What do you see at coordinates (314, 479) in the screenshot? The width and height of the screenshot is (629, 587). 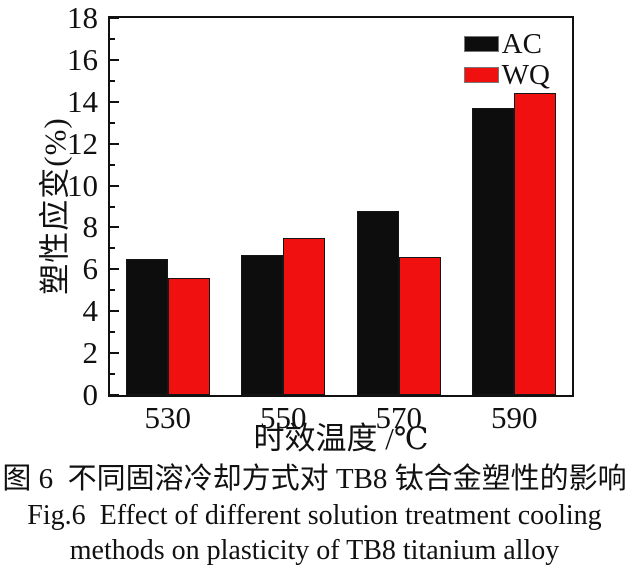 I see `caption-chinese: 图 6 不同固溶冷却方式对 TB8 钛合金塑性的影响` at bounding box center [314, 479].